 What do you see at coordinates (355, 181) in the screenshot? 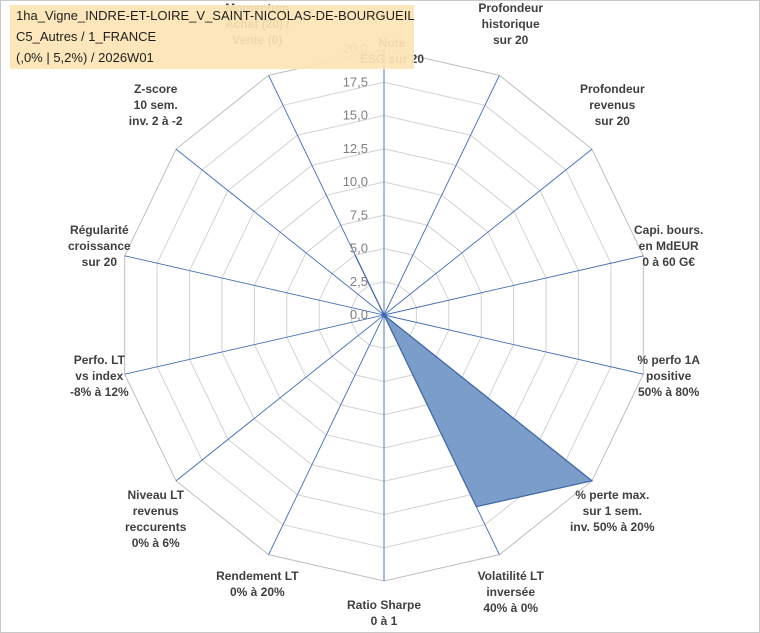
I see `tick-label: 10,0` at bounding box center [355, 181].